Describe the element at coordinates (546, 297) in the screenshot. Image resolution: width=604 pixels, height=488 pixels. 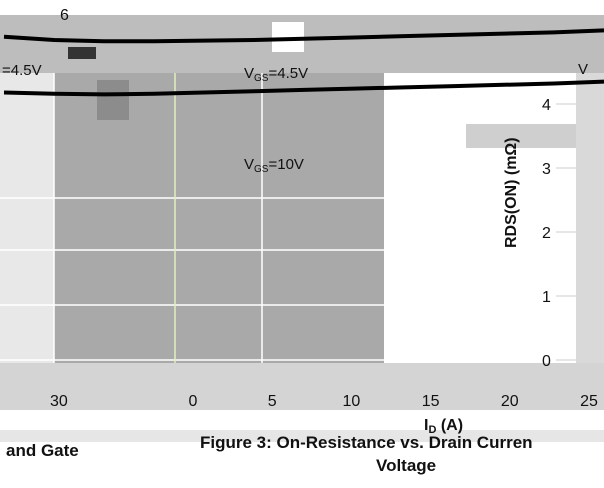
I see `y-tick-label-1: 1` at that location.